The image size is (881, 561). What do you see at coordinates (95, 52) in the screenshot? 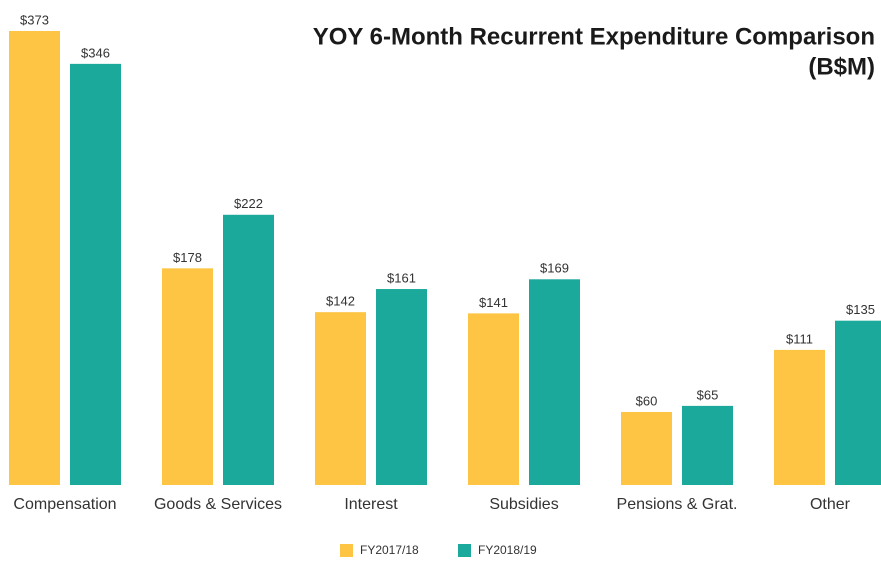
I see `value-label: $346` at bounding box center [95, 52].